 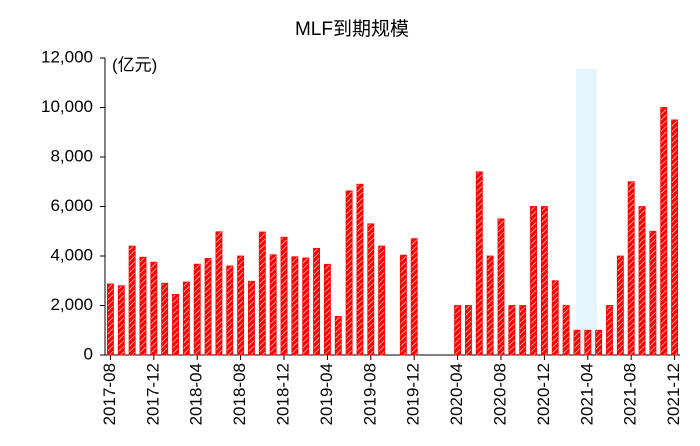 I want to click on x-tick-label: 2020-12, so click(x=543, y=394).